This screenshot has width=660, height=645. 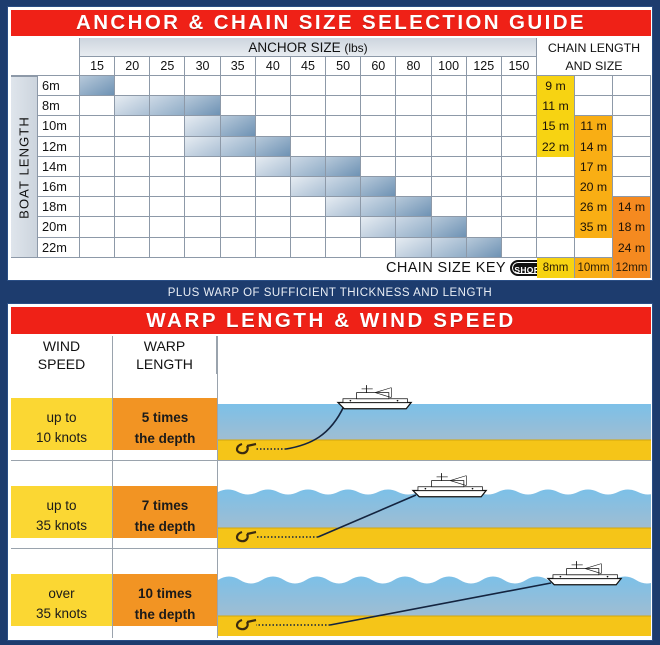 I want to click on boat-length-row-label: 22m, so click(x=59, y=247).